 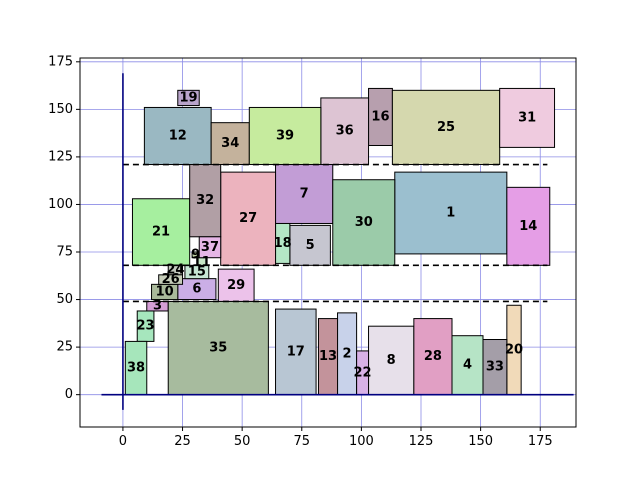 What do you see at coordinates (157, 306) in the screenshot?
I see `rect-label-3: 3` at bounding box center [157, 306].